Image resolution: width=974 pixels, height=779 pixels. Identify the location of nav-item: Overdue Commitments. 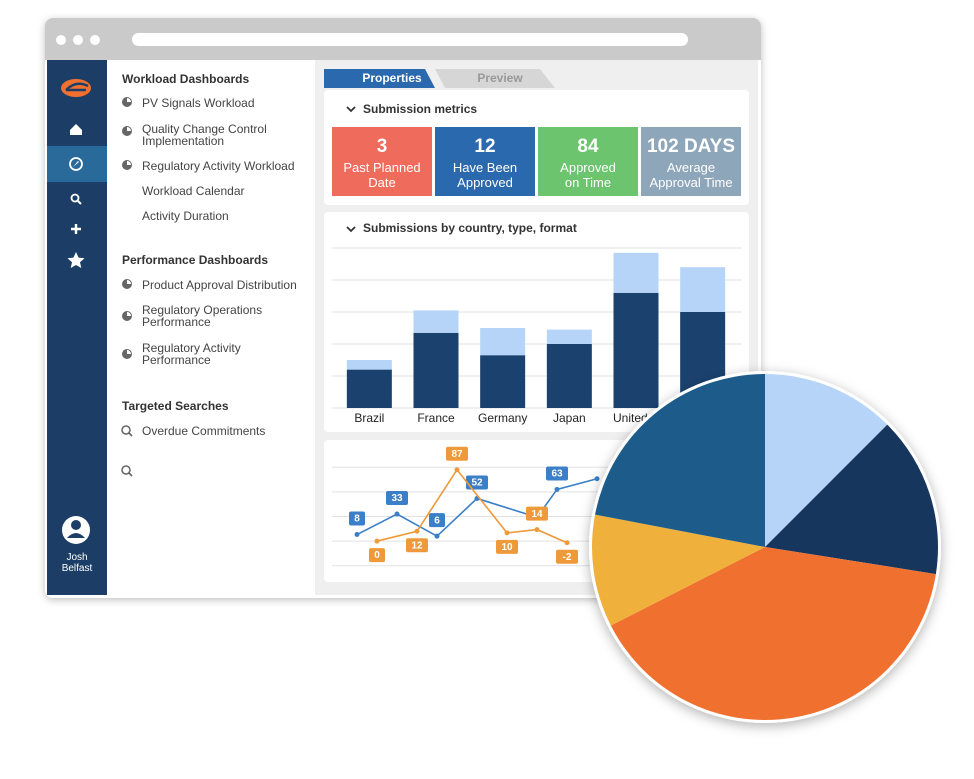
(204, 431).